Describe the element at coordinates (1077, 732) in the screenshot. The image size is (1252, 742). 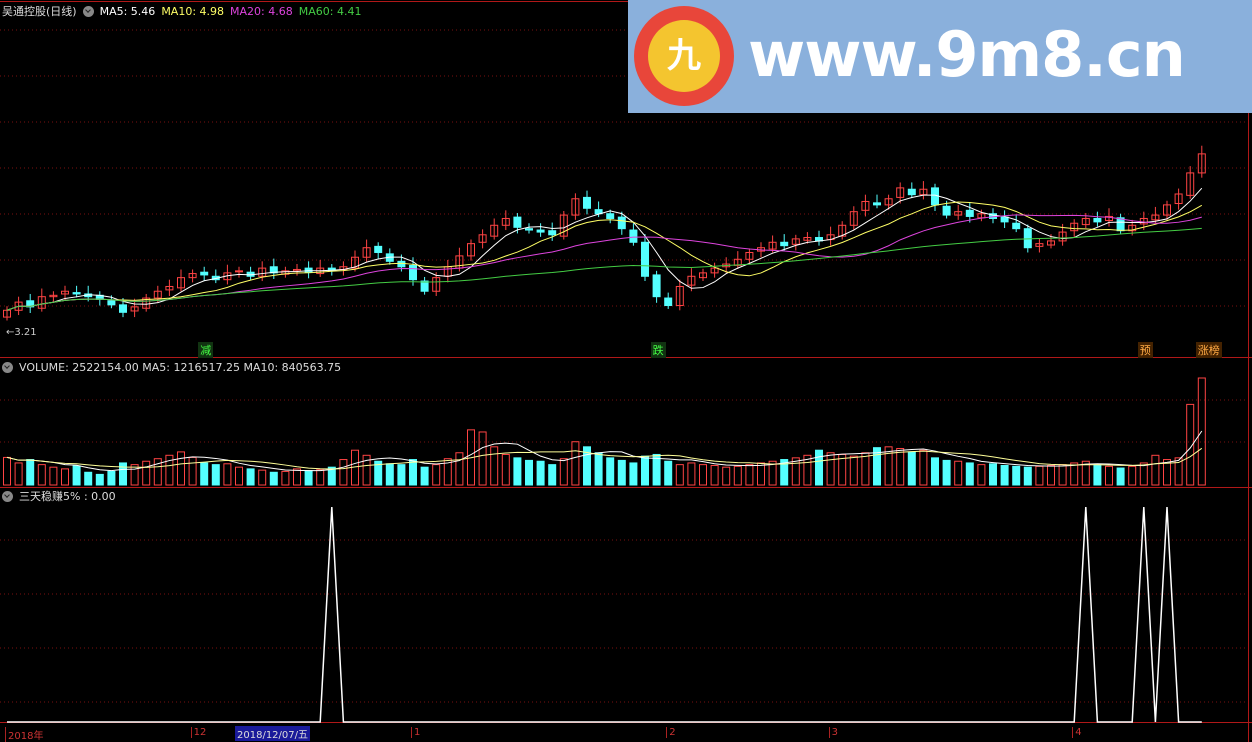
I see `time-axis-label: 4` at that location.